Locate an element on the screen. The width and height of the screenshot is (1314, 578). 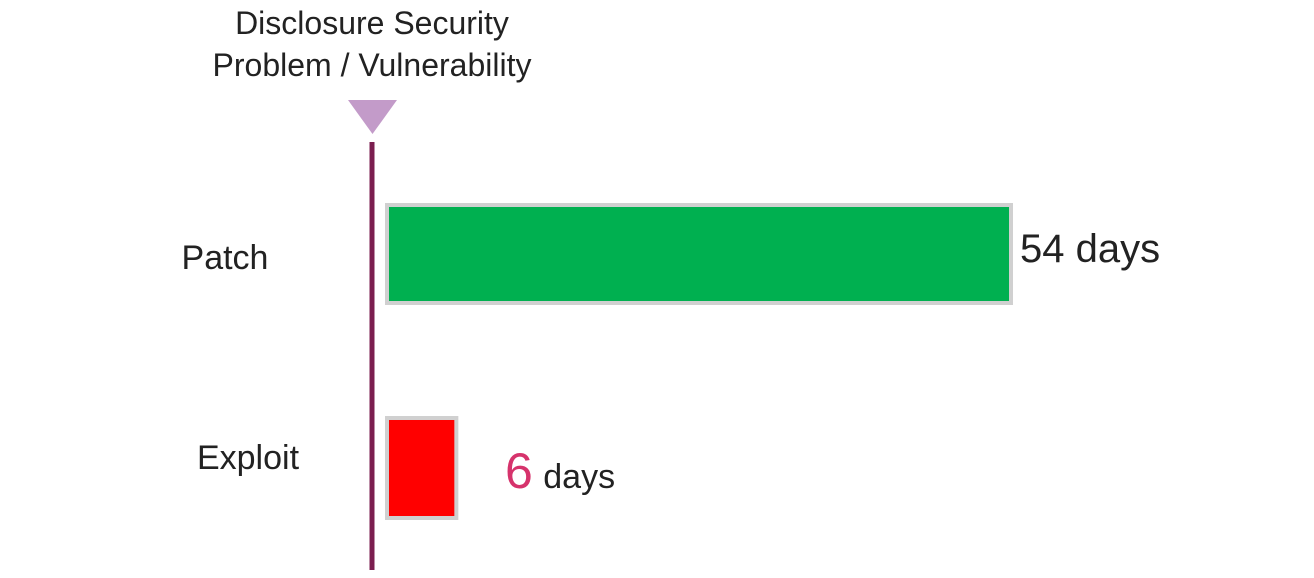
bar-patch is located at coordinates (699, 254).